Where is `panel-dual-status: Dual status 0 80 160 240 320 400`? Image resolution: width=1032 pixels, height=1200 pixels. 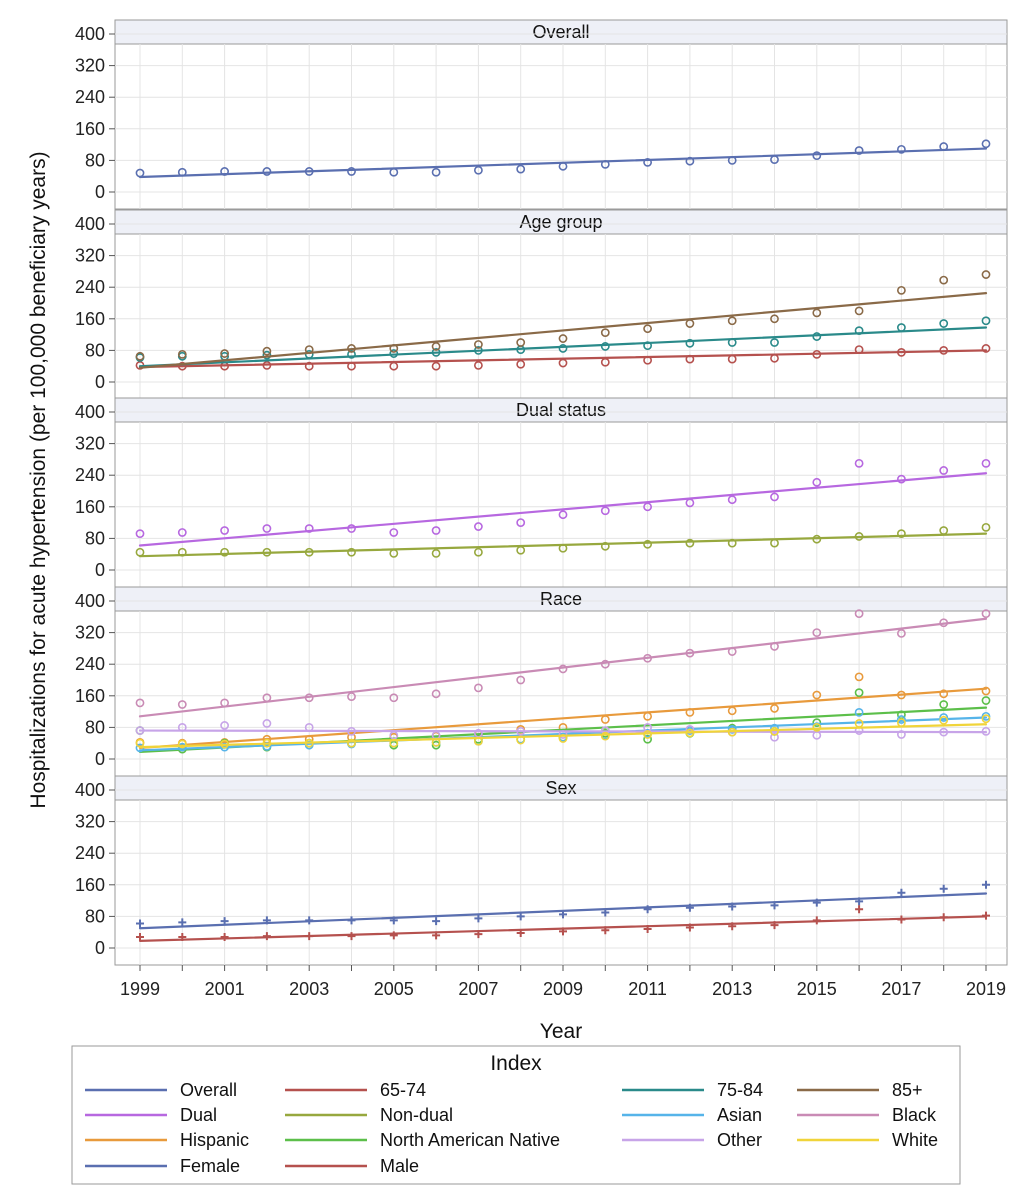 panel-dual-status: Dual status 0 80 160 240 320 400 is located at coordinates (541, 492).